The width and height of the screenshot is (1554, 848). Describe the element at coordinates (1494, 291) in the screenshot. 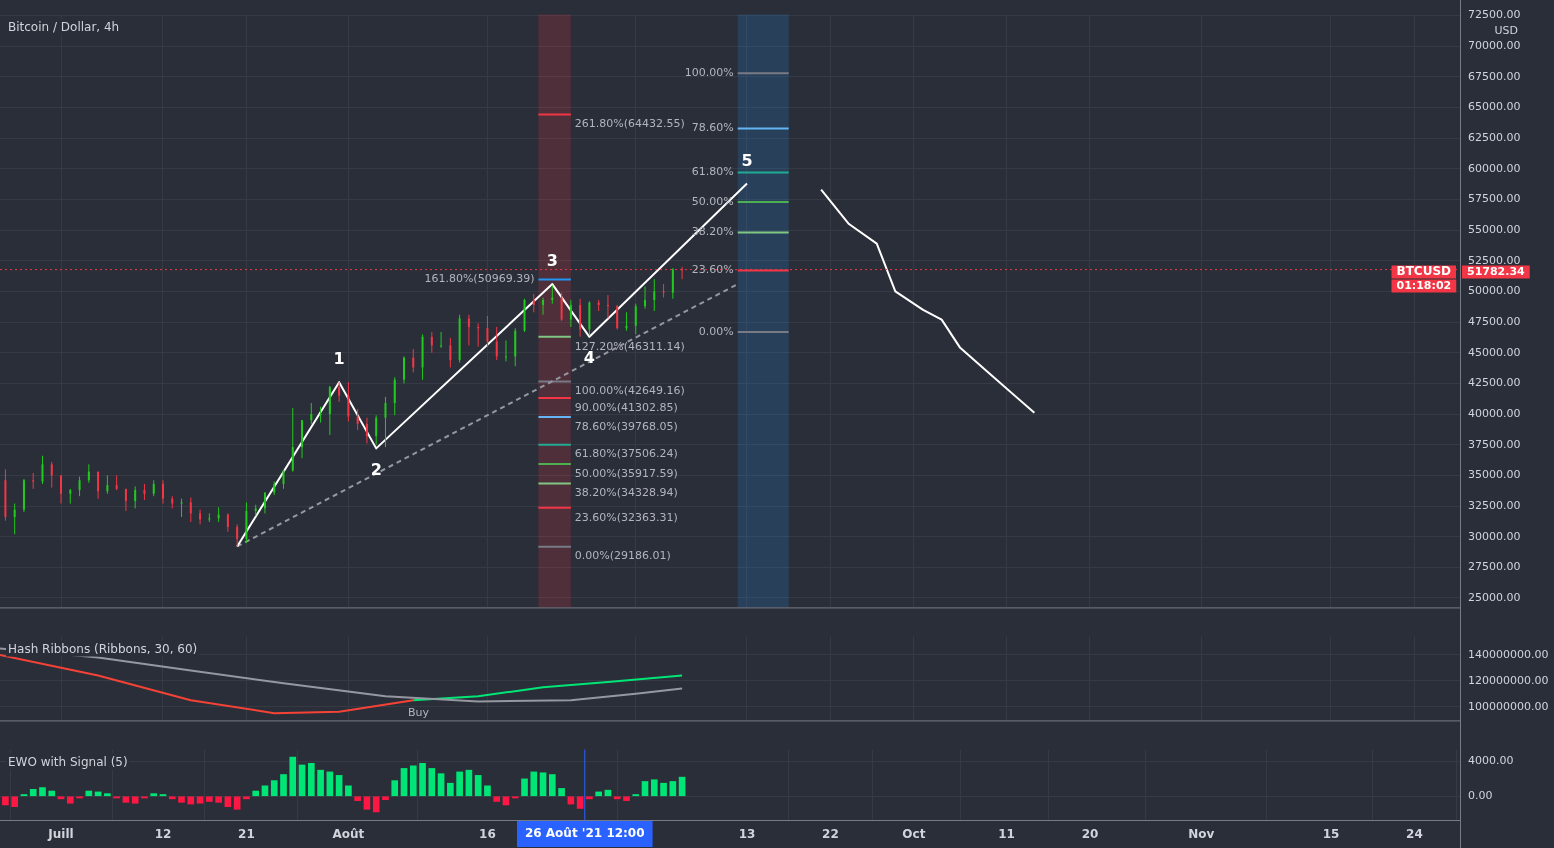

I see `y-tick-label: 50000.00` at that location.